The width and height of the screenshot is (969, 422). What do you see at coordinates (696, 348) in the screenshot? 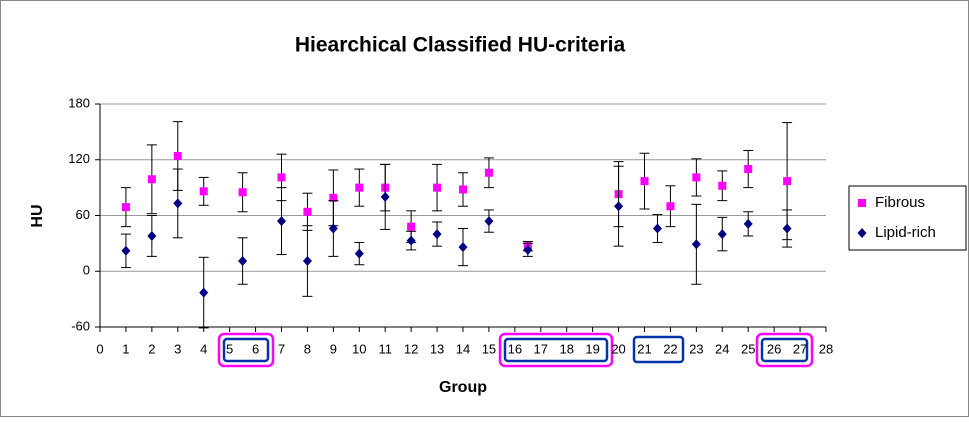
I see `x-tick-label: 23` at bounding box center [696, 348].